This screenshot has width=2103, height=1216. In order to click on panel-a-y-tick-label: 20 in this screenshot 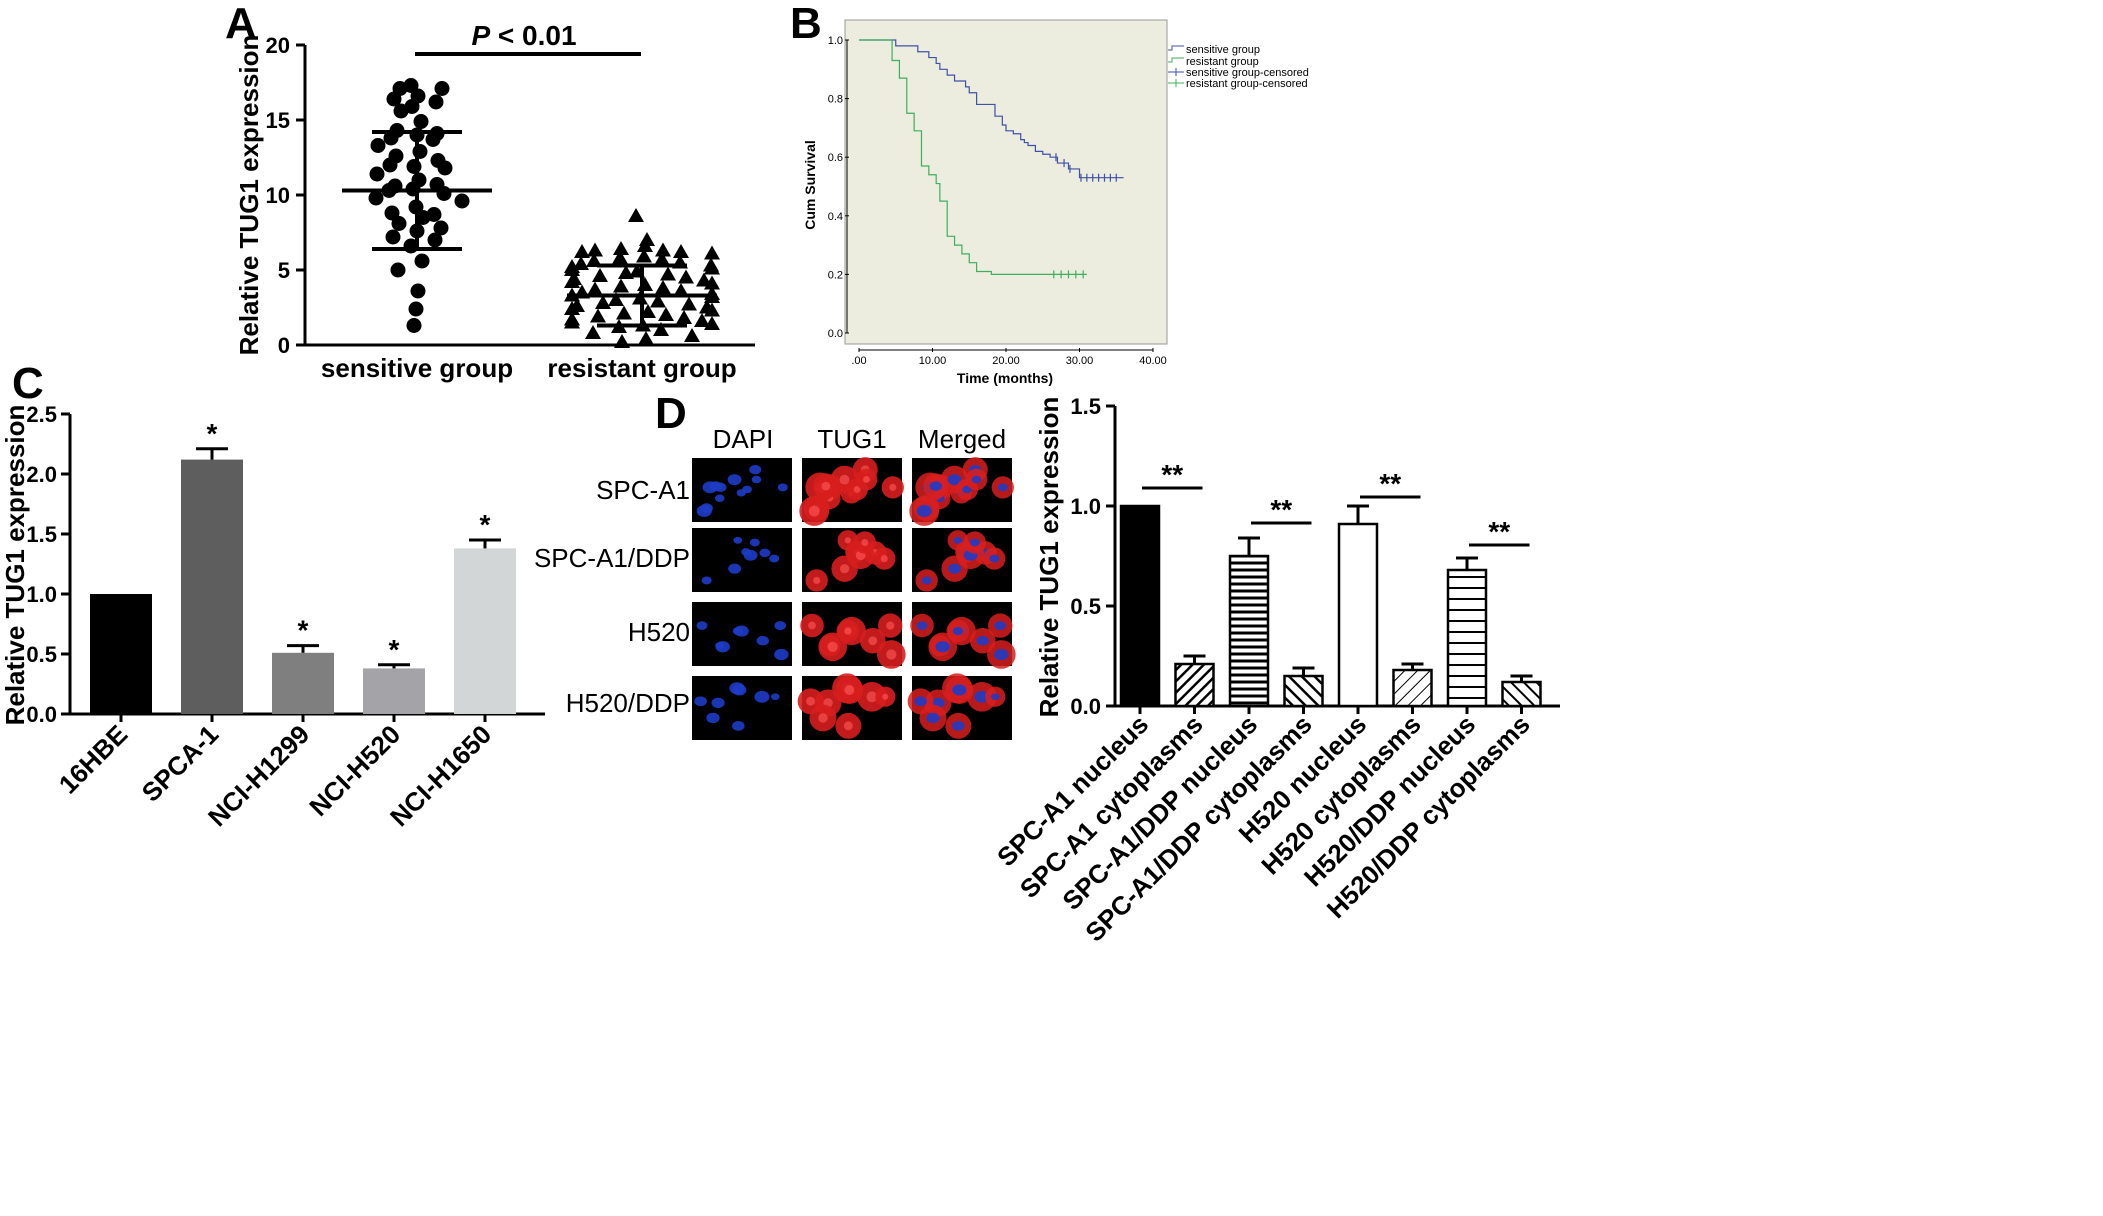, I will do `click(278, 45)`.